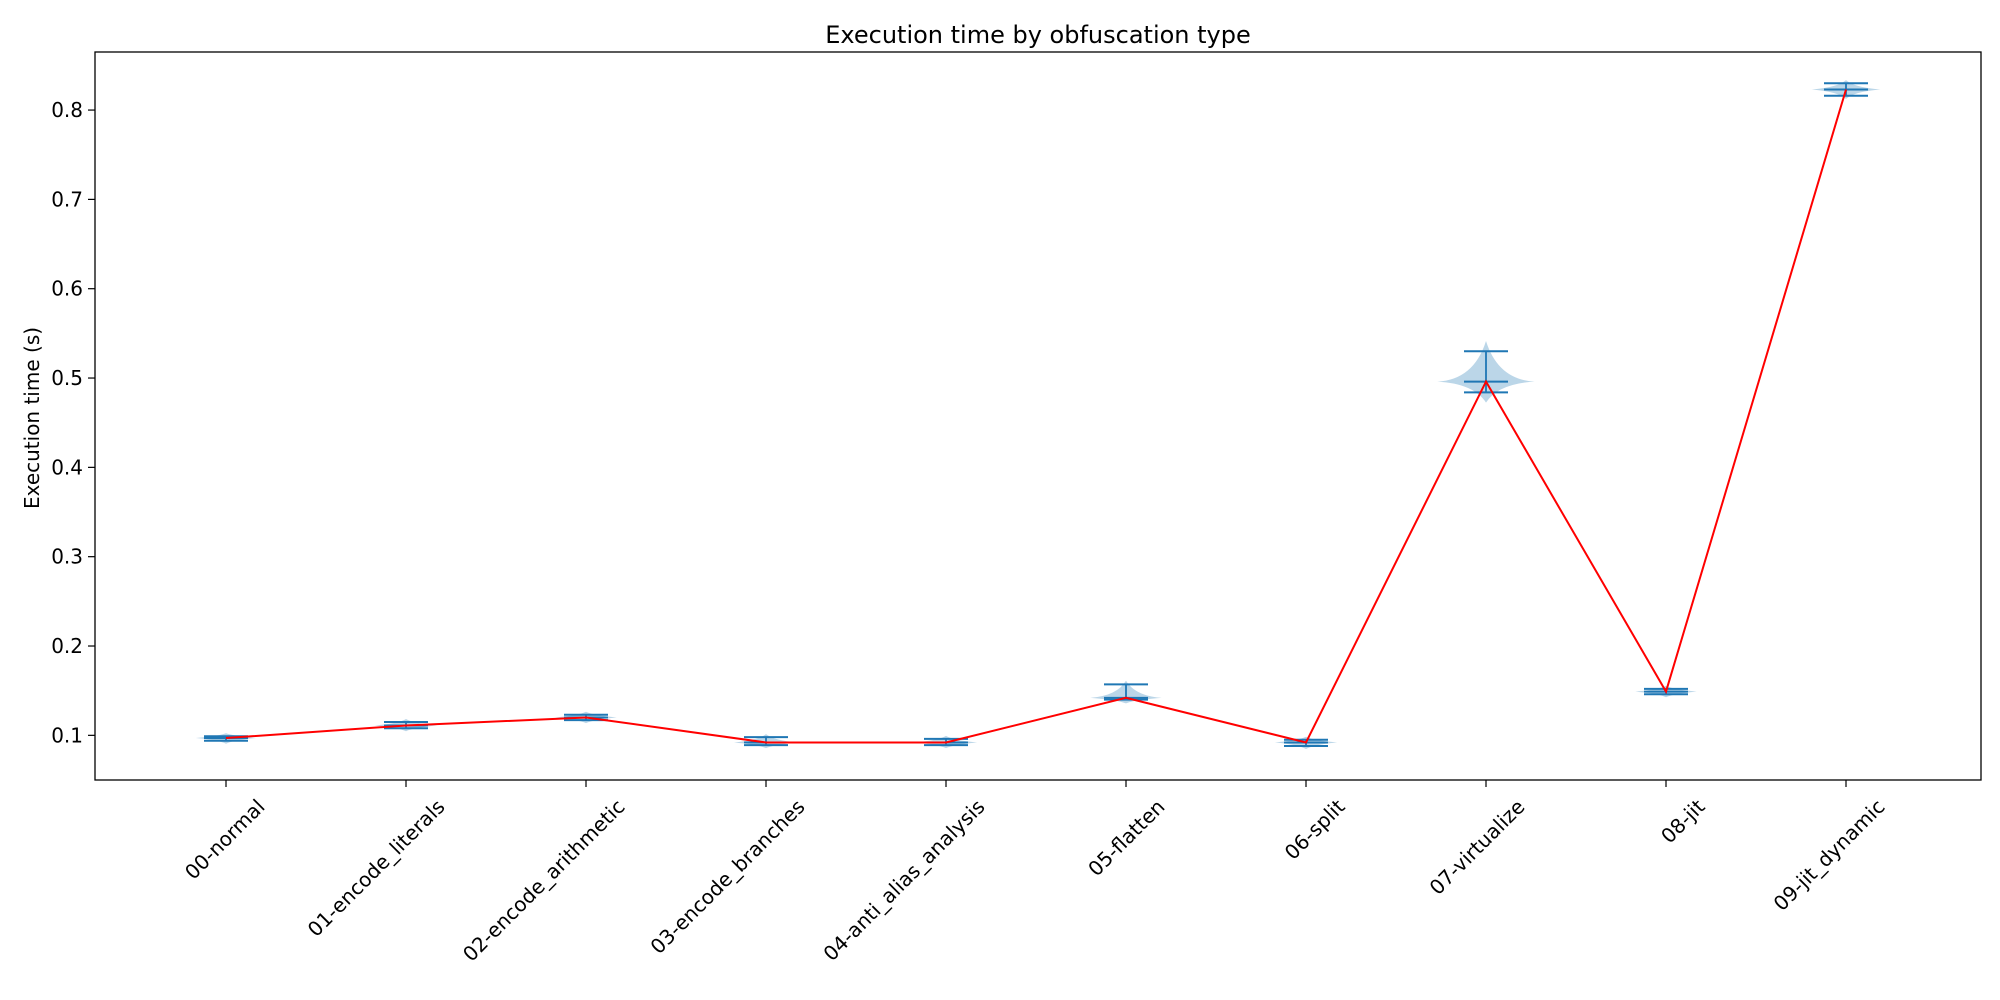  Describe the element at coordinates (1683, 821) in the screenshot. I see `x-tick-label: 08-jit` at that location.